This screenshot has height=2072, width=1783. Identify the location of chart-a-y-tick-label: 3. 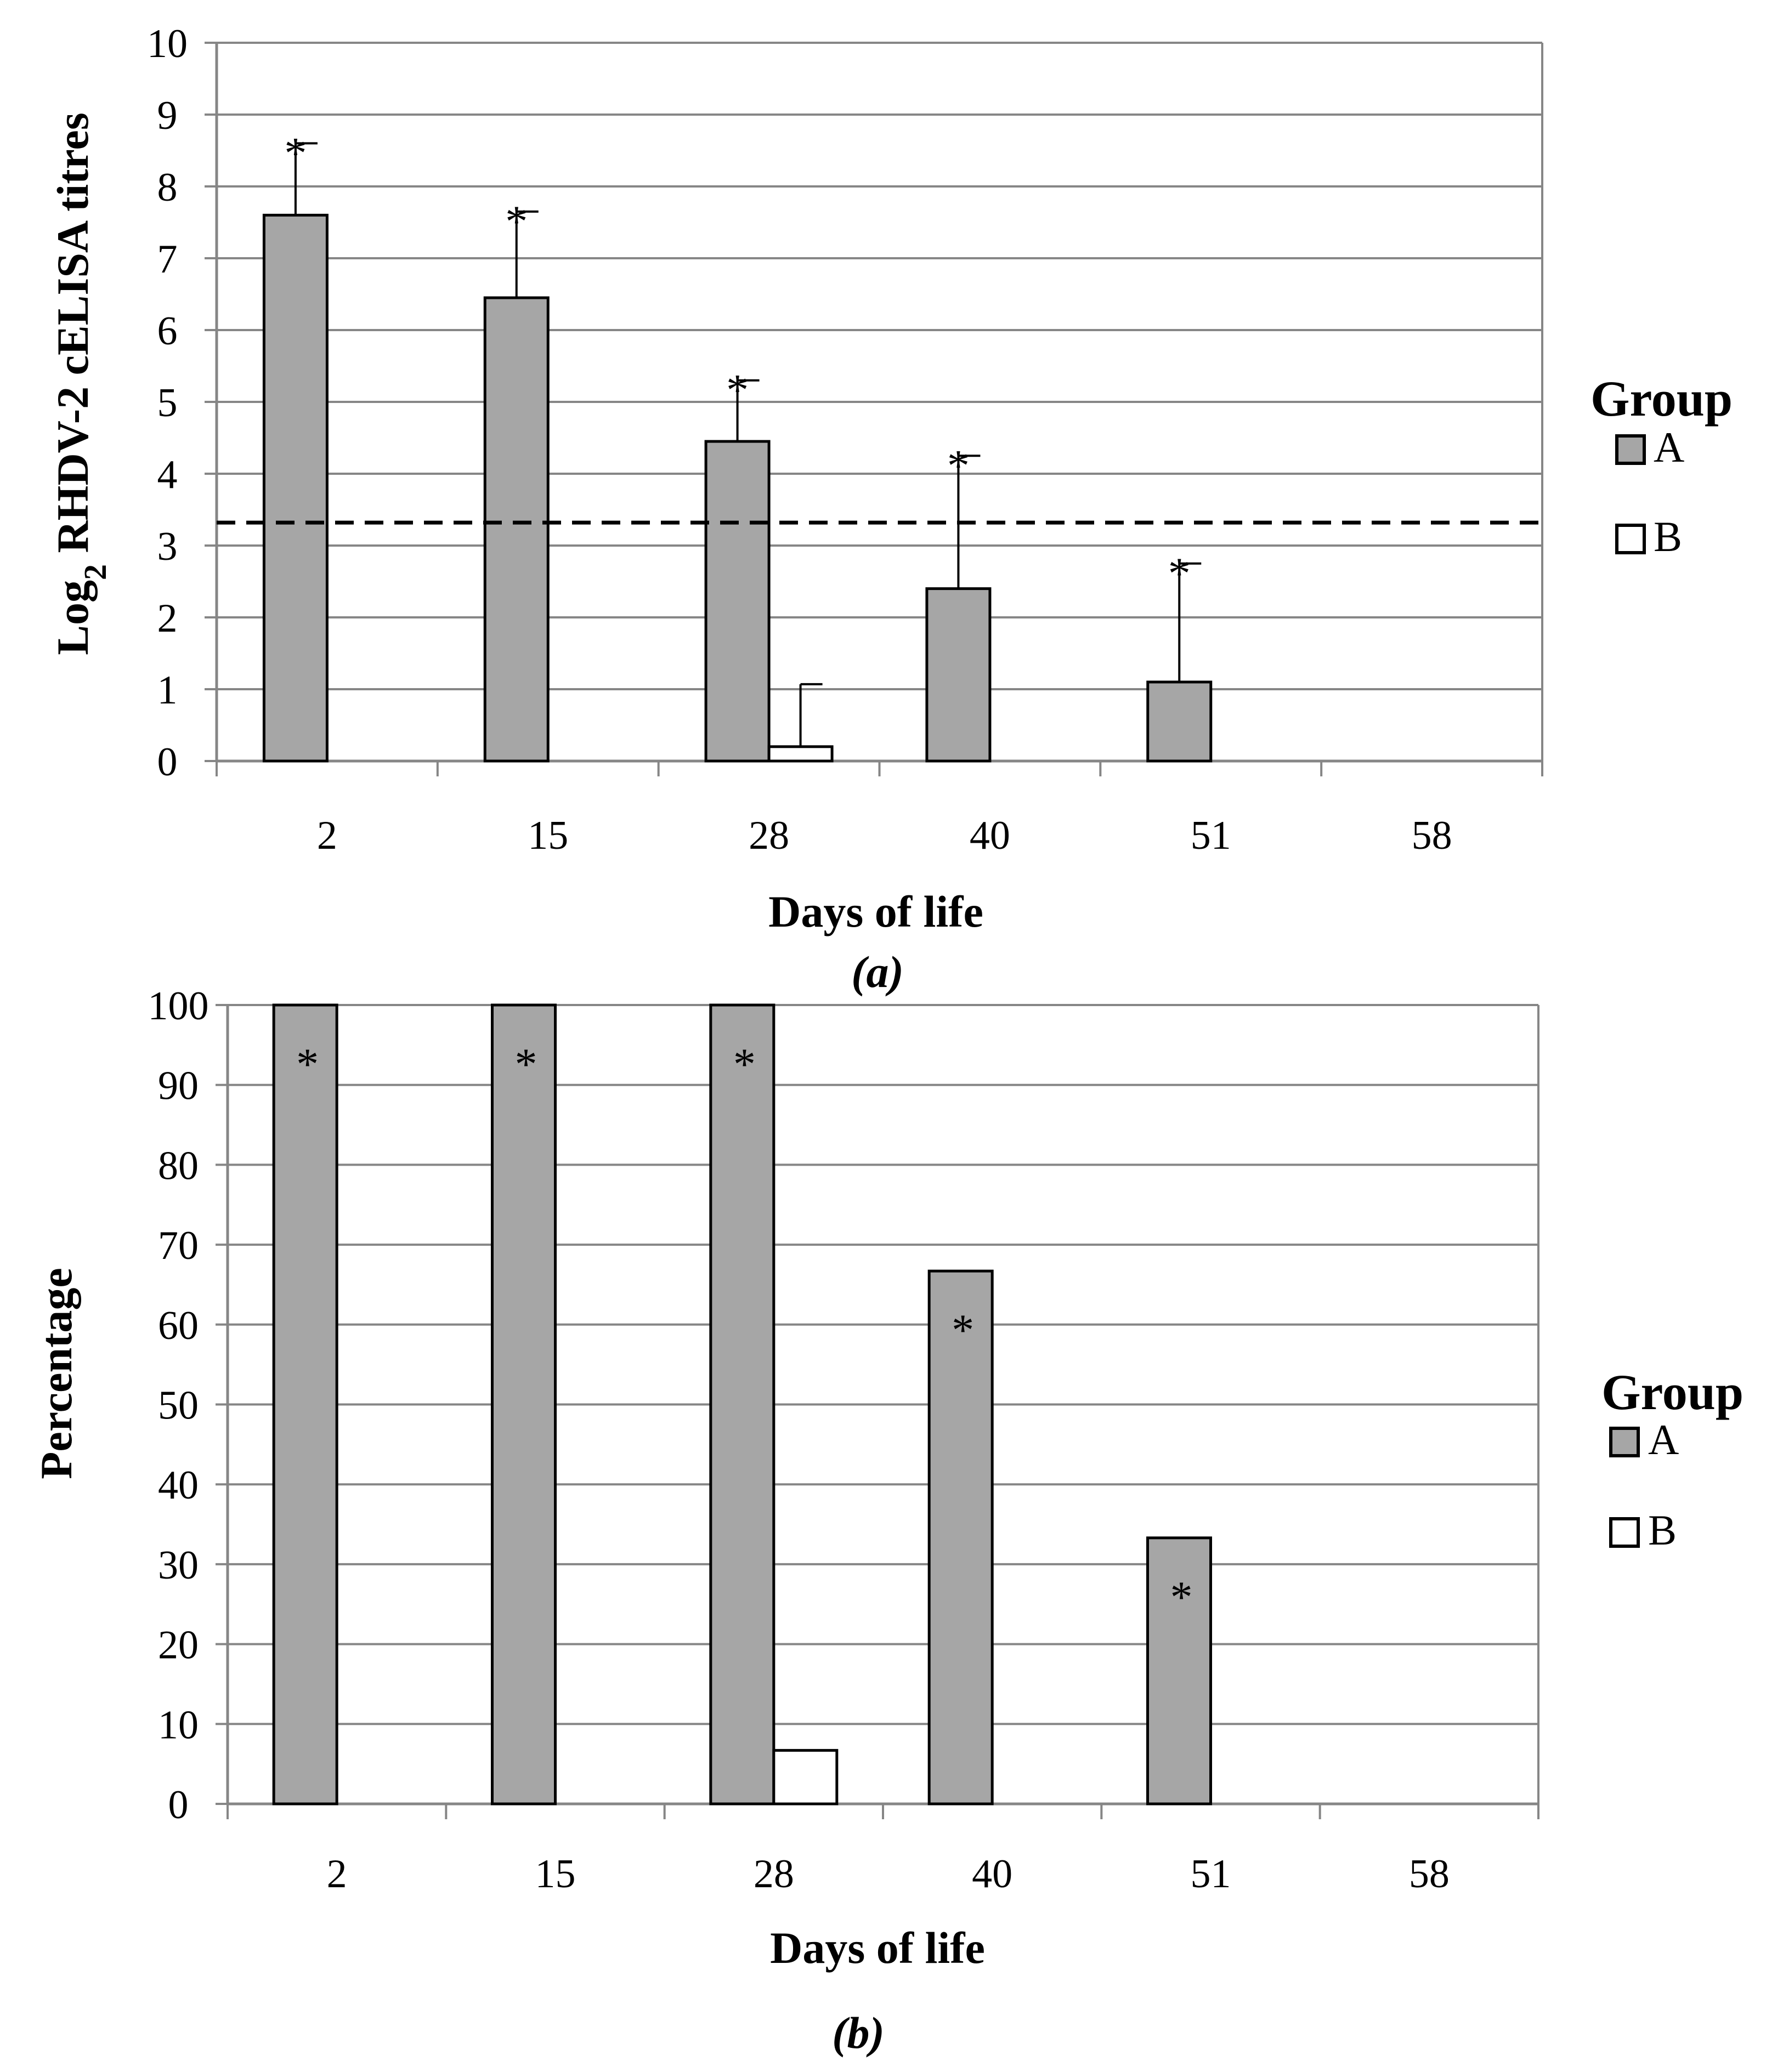
(167, 546).